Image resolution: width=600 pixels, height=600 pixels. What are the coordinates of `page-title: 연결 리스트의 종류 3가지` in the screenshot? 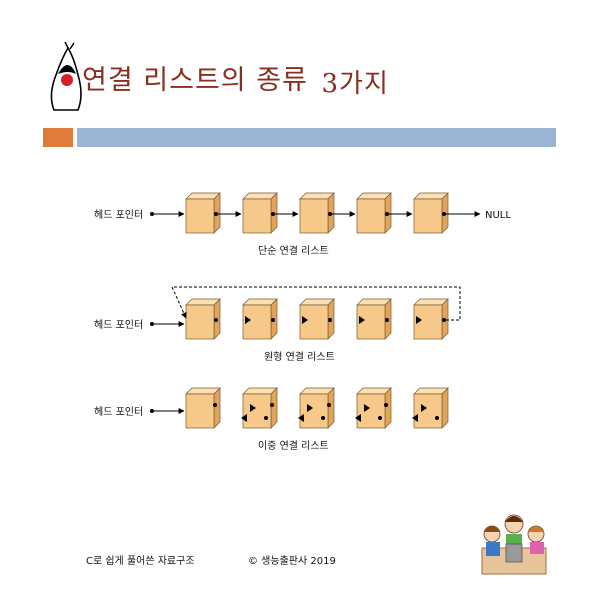 It's located at (235, 78).